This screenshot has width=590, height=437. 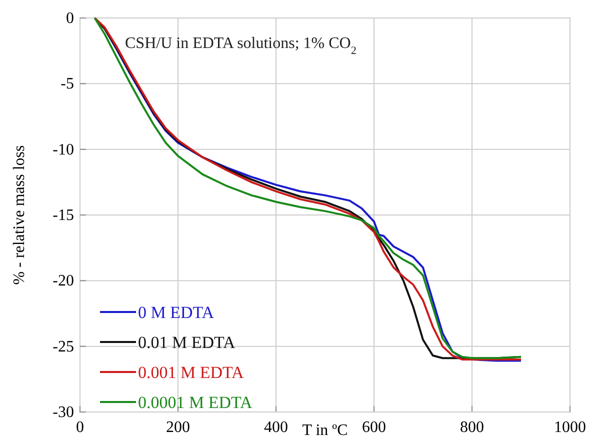 I want to click on y-tick-label: -30, so click(x=63, y=412).